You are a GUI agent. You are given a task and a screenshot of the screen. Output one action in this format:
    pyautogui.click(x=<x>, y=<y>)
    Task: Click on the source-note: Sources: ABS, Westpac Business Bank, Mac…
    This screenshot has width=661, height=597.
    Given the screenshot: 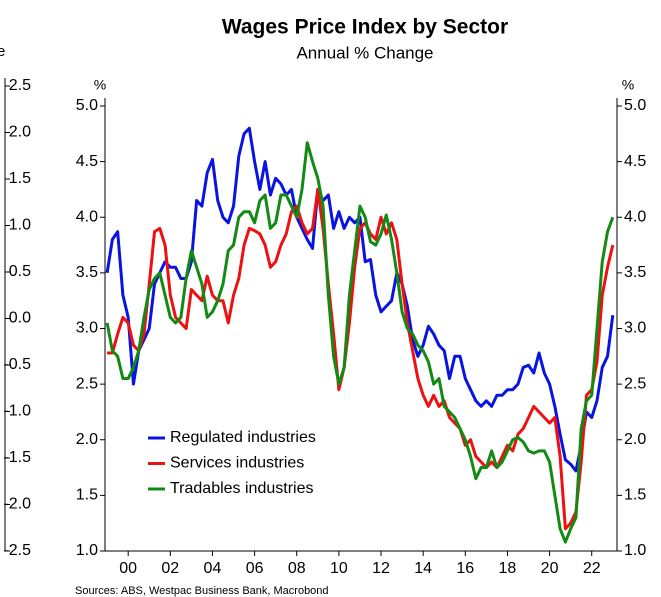 What is the action you would take?
    pyautogui.click(x=202, y=591)
    